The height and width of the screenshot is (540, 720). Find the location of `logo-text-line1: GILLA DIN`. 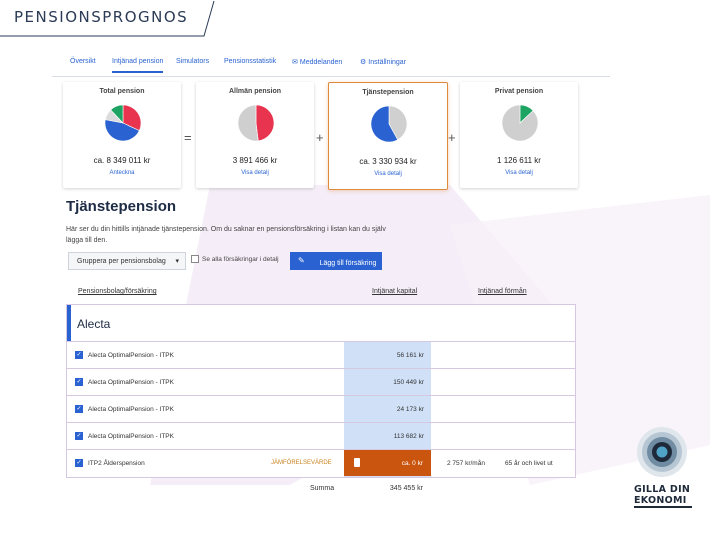

logo-text-line1: GILLA DIN is located at coordinates (662, 489).